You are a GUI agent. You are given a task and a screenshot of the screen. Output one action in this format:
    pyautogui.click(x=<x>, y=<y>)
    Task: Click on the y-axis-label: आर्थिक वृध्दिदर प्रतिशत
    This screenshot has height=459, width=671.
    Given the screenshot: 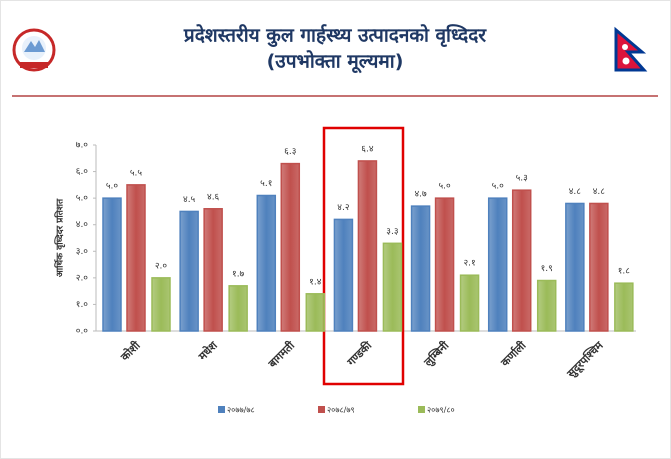 What is the action you would take?
    pyautogui.click(x=60, y=237)
    